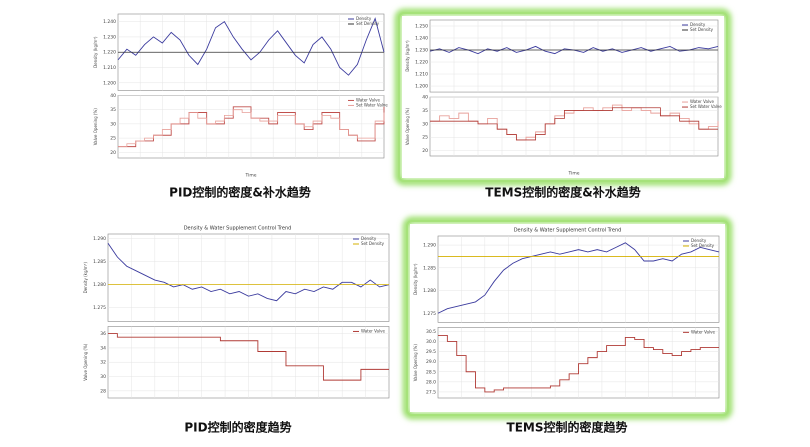  Describe the element at coordinates (431, 392) in the screenshot. I see `y-tick-label: 27.5` at that location.